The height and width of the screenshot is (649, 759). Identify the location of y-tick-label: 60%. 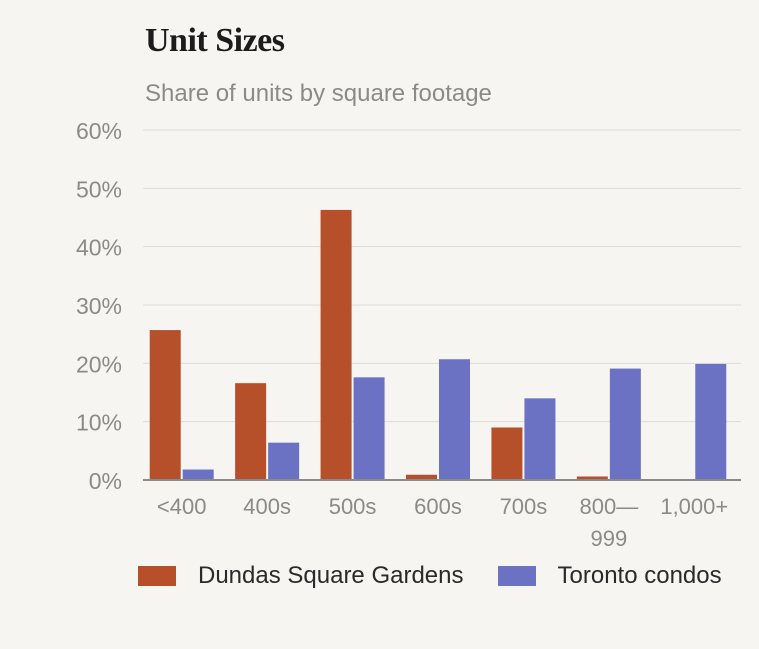
(99, 131).